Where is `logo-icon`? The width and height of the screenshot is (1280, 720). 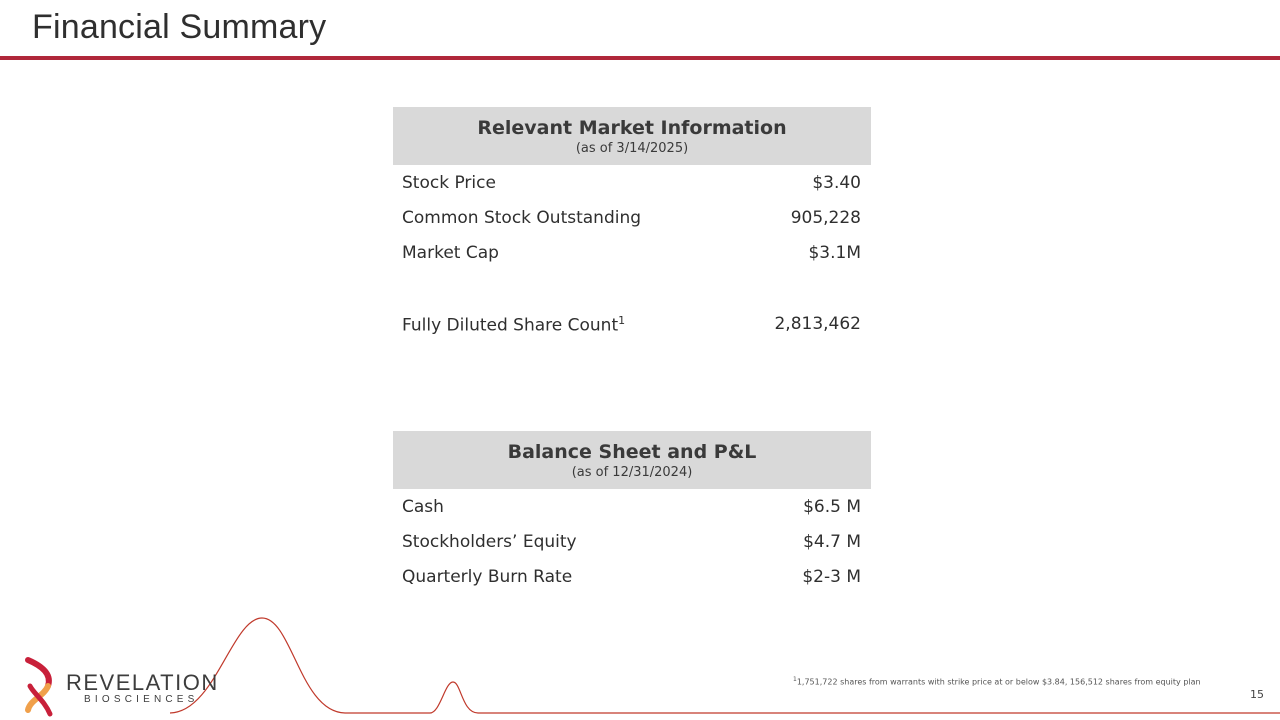 logo-icon is located at coordinates (39, 687).